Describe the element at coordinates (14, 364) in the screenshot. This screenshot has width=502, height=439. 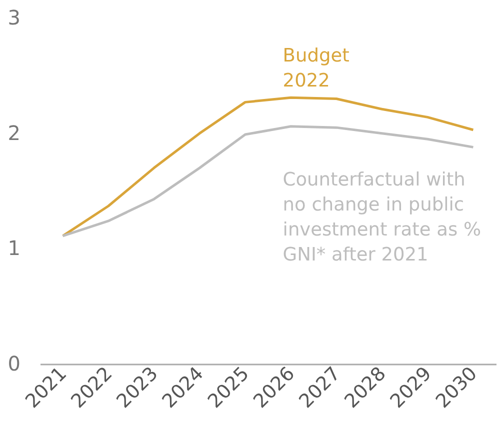
I see `y-tick-label: 0` at that location.